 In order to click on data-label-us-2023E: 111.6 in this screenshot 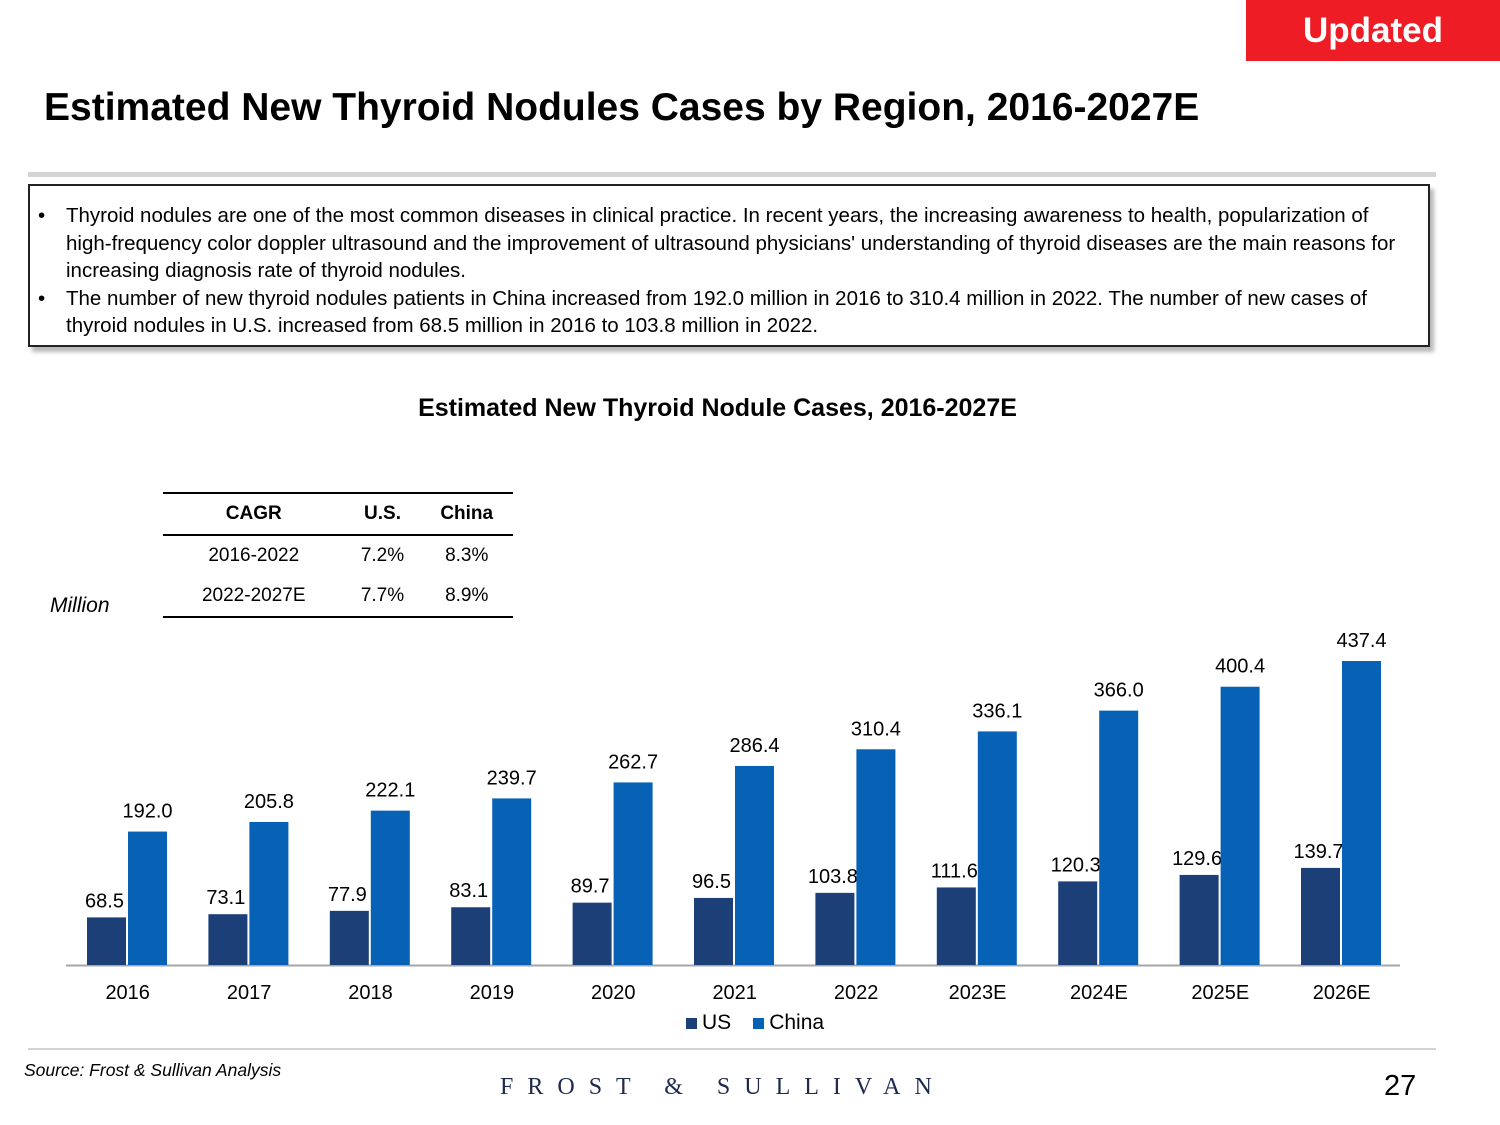, I will do `click(954, 871)`.